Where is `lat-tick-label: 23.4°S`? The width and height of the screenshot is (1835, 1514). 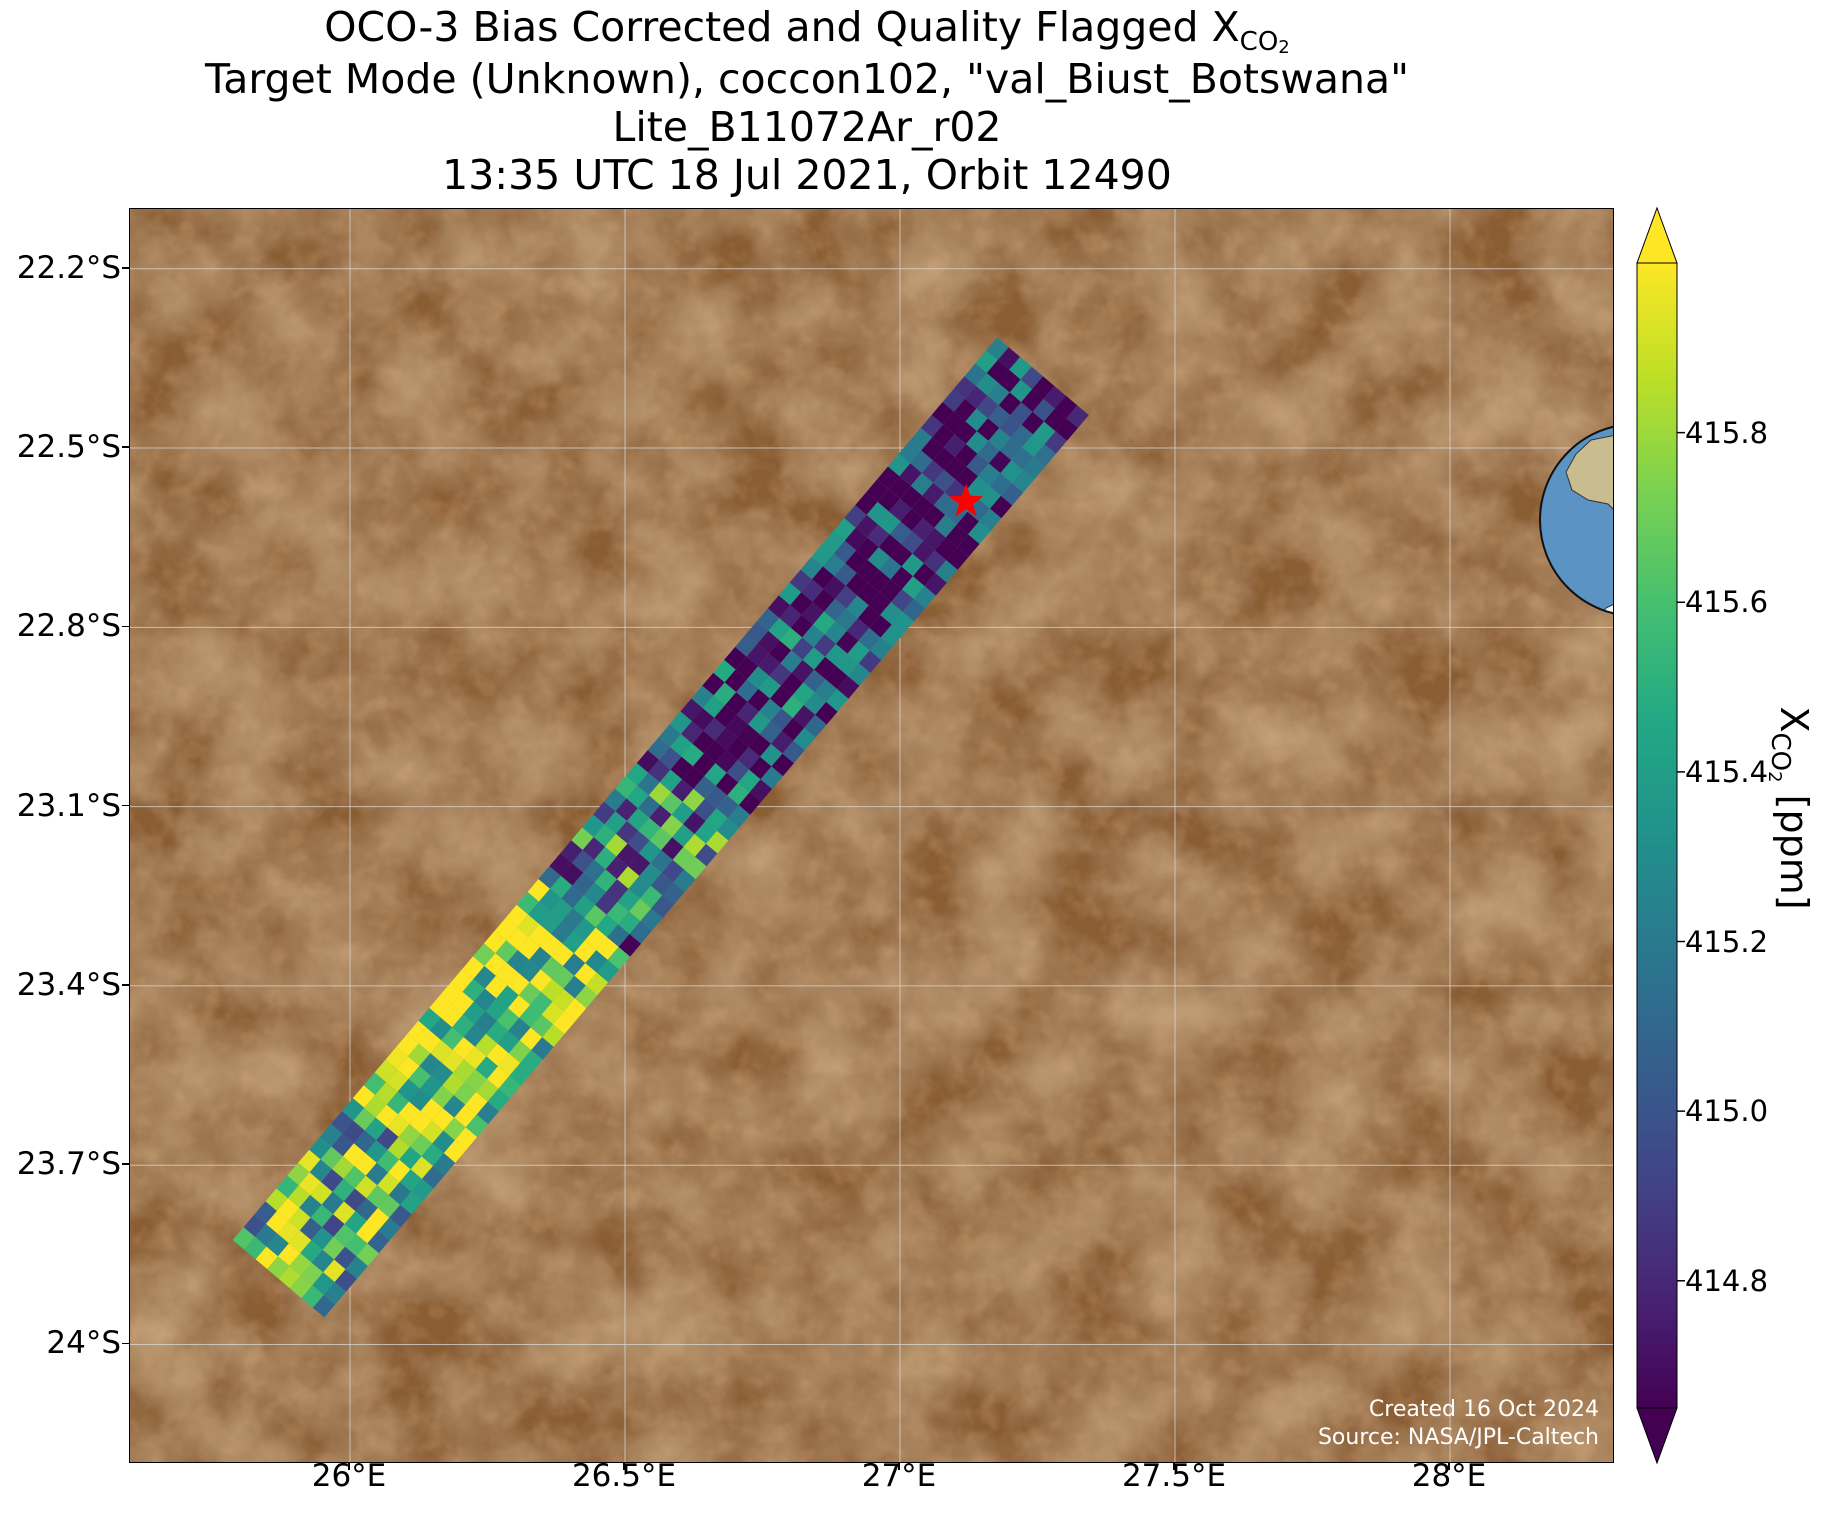 lat-tick-label: 23.4°S is located at coordinates (68, 984).